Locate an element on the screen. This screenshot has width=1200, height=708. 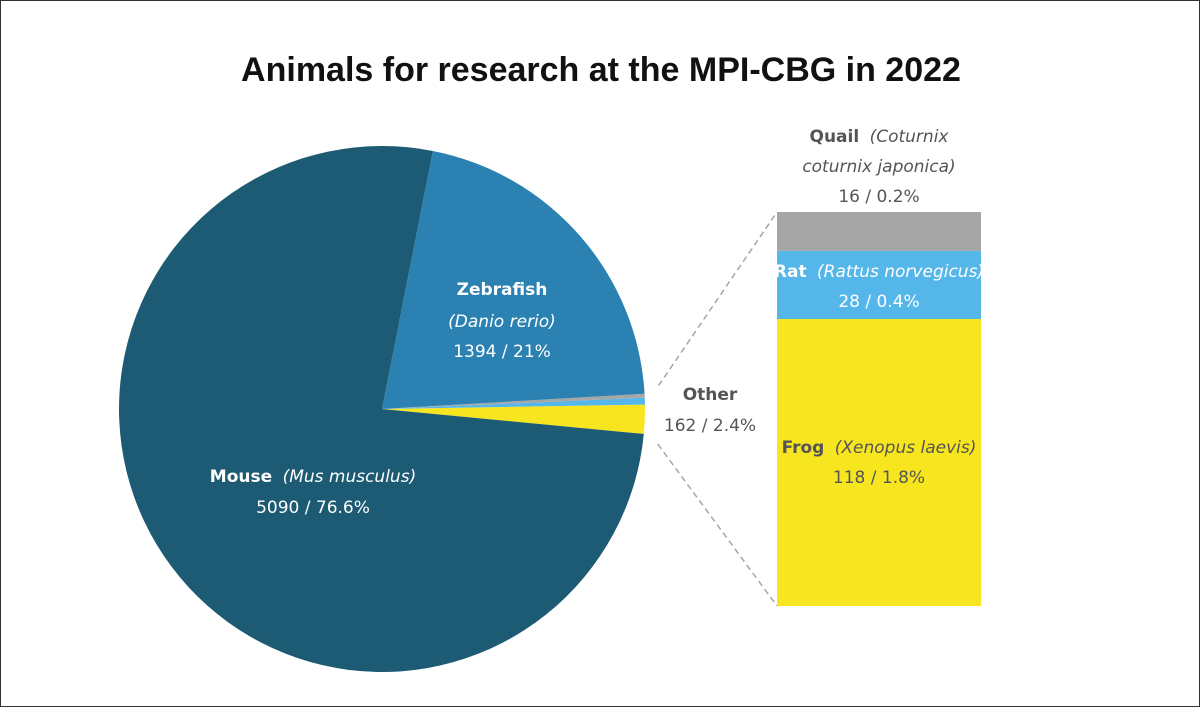
zebrafish-name: Zebrafish is located at coordinates (502, 290).